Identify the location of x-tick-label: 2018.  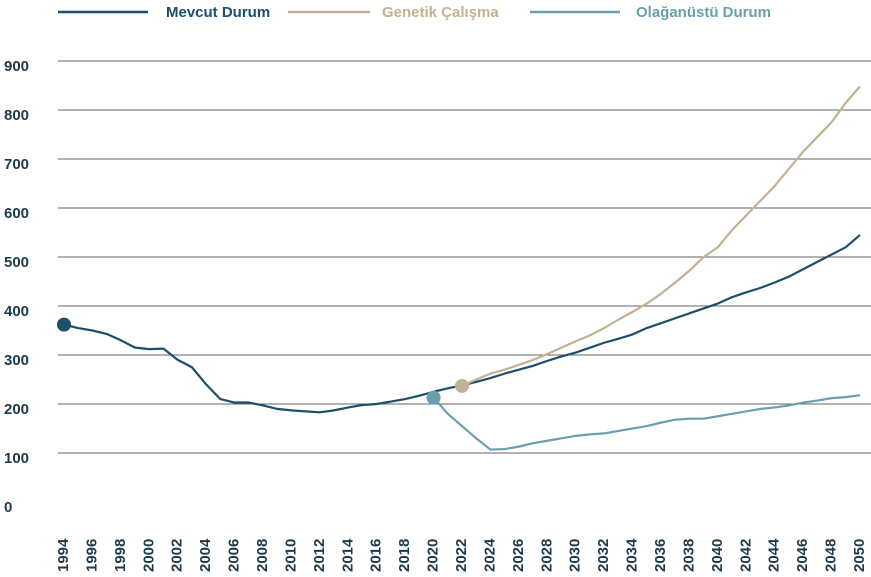
(404, 555).